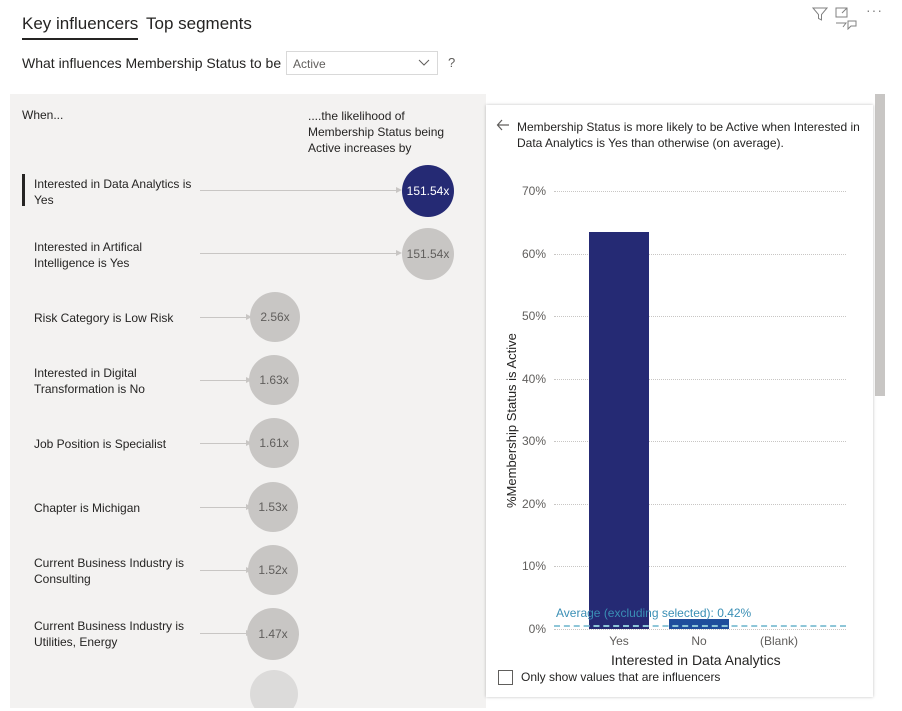  Describe the element at coordinates (87, 508) in the screenshot. I see `influencer-label: Chapter is Michigan` at that location.